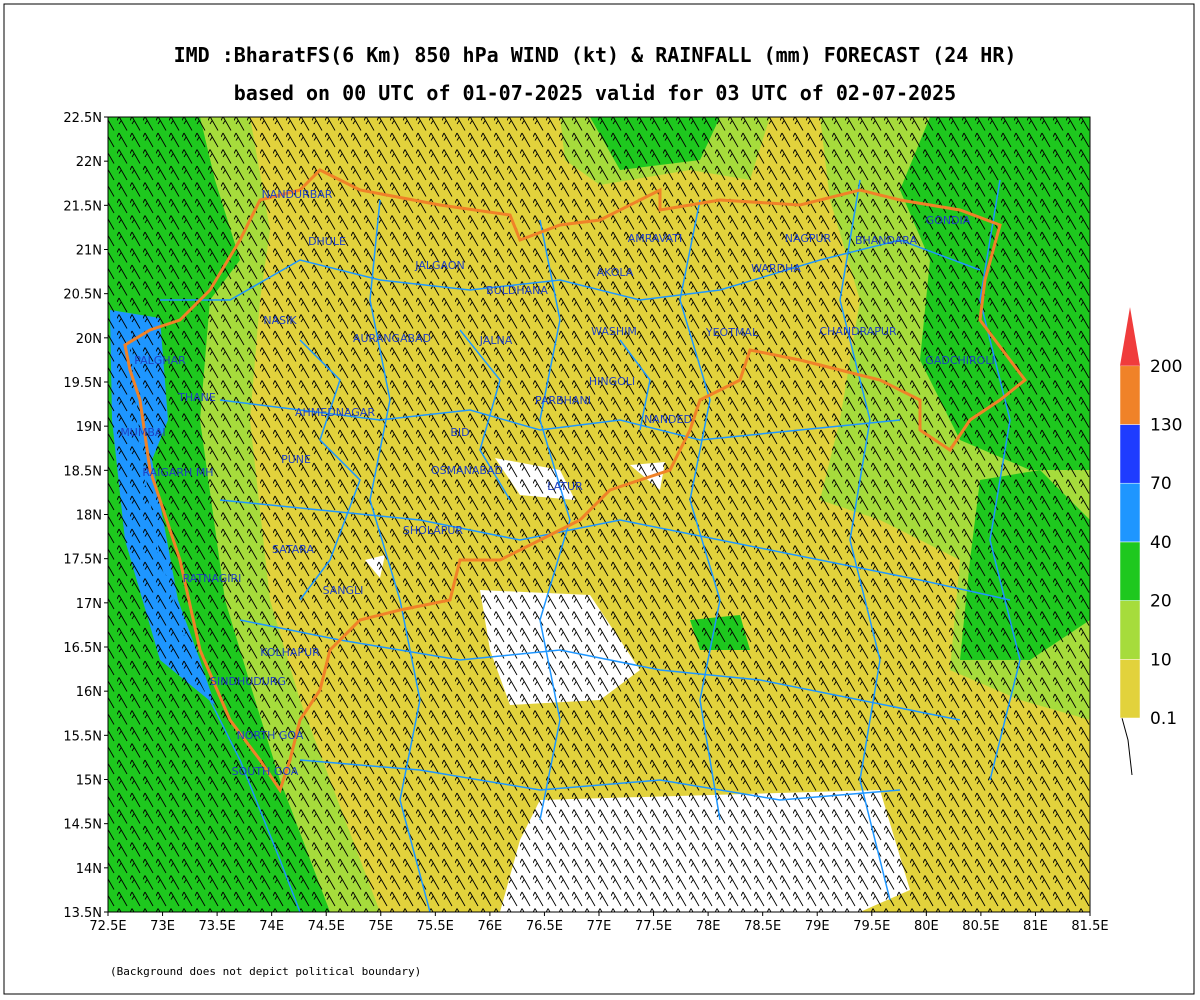 Image resolution: width=1200 pixels, height=1000 pixels. I want to click on place-label: WARDHA, so click(776, 268).